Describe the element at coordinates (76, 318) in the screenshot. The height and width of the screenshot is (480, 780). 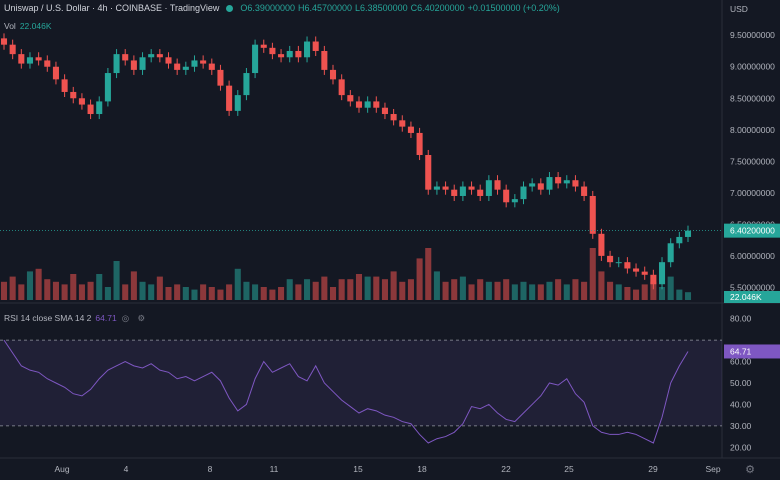
I see `rsi-legend: RSI 14 close SMA 14 2 64.71 ◎ ⚙` at that location.